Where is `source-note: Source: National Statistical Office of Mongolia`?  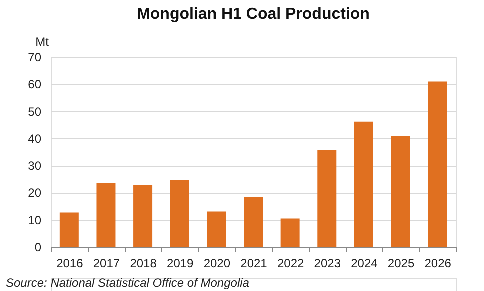
source-note: Source: National Statistical Office of Mongolia is located at coordinates (128, 283).